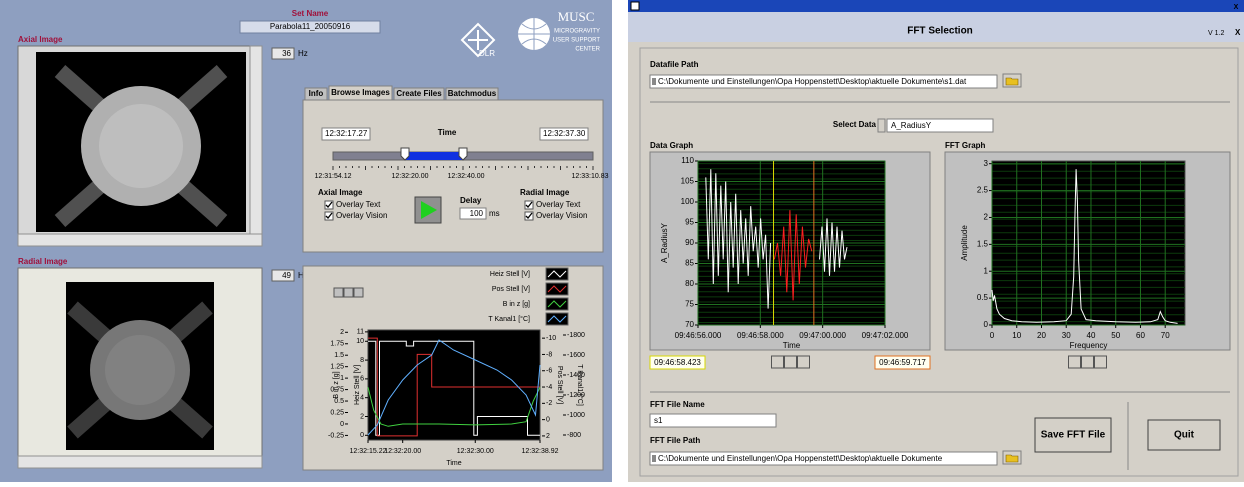 The width and height of the screenshot is (1244, 487). What do you see at coordinates (140, 370) in the screenshot?
I see `sample-core` at bounding box center [140, 370].